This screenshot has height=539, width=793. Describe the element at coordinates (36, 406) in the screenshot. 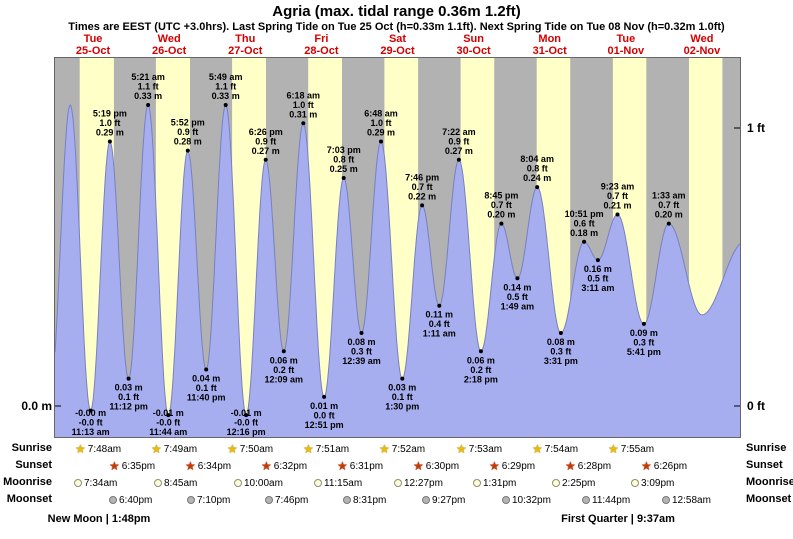

I see `y-axis-label-meters: 0.0 m` at that location.